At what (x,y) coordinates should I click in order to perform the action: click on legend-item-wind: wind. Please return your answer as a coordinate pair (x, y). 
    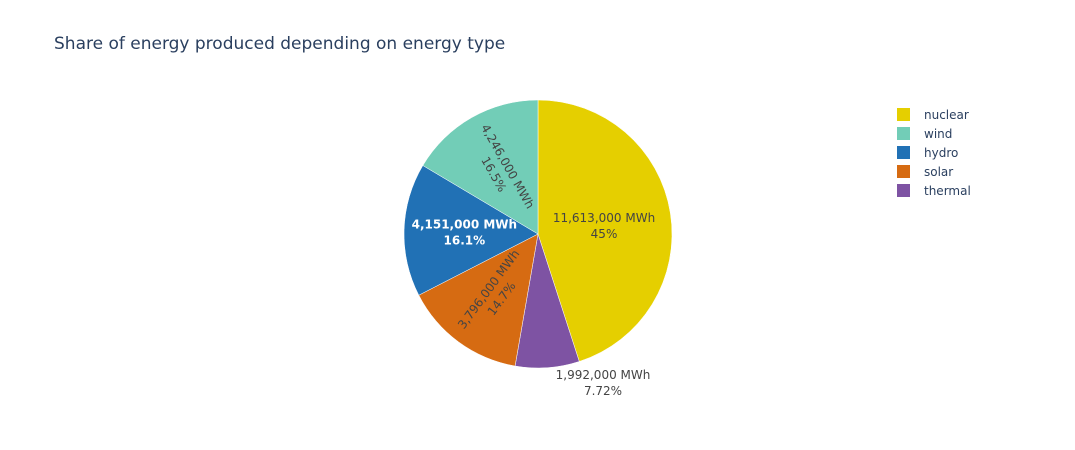
    Looking at the image, I should click on (934, 133).